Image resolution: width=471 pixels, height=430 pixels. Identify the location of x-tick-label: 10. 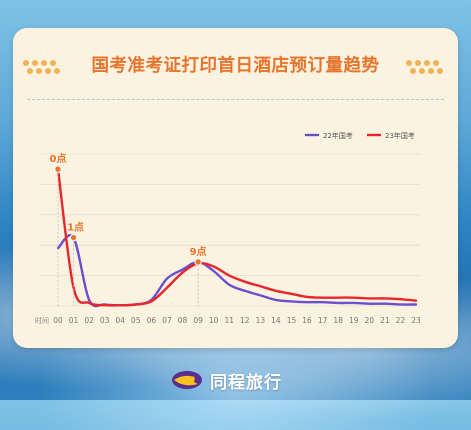
(214, 320).